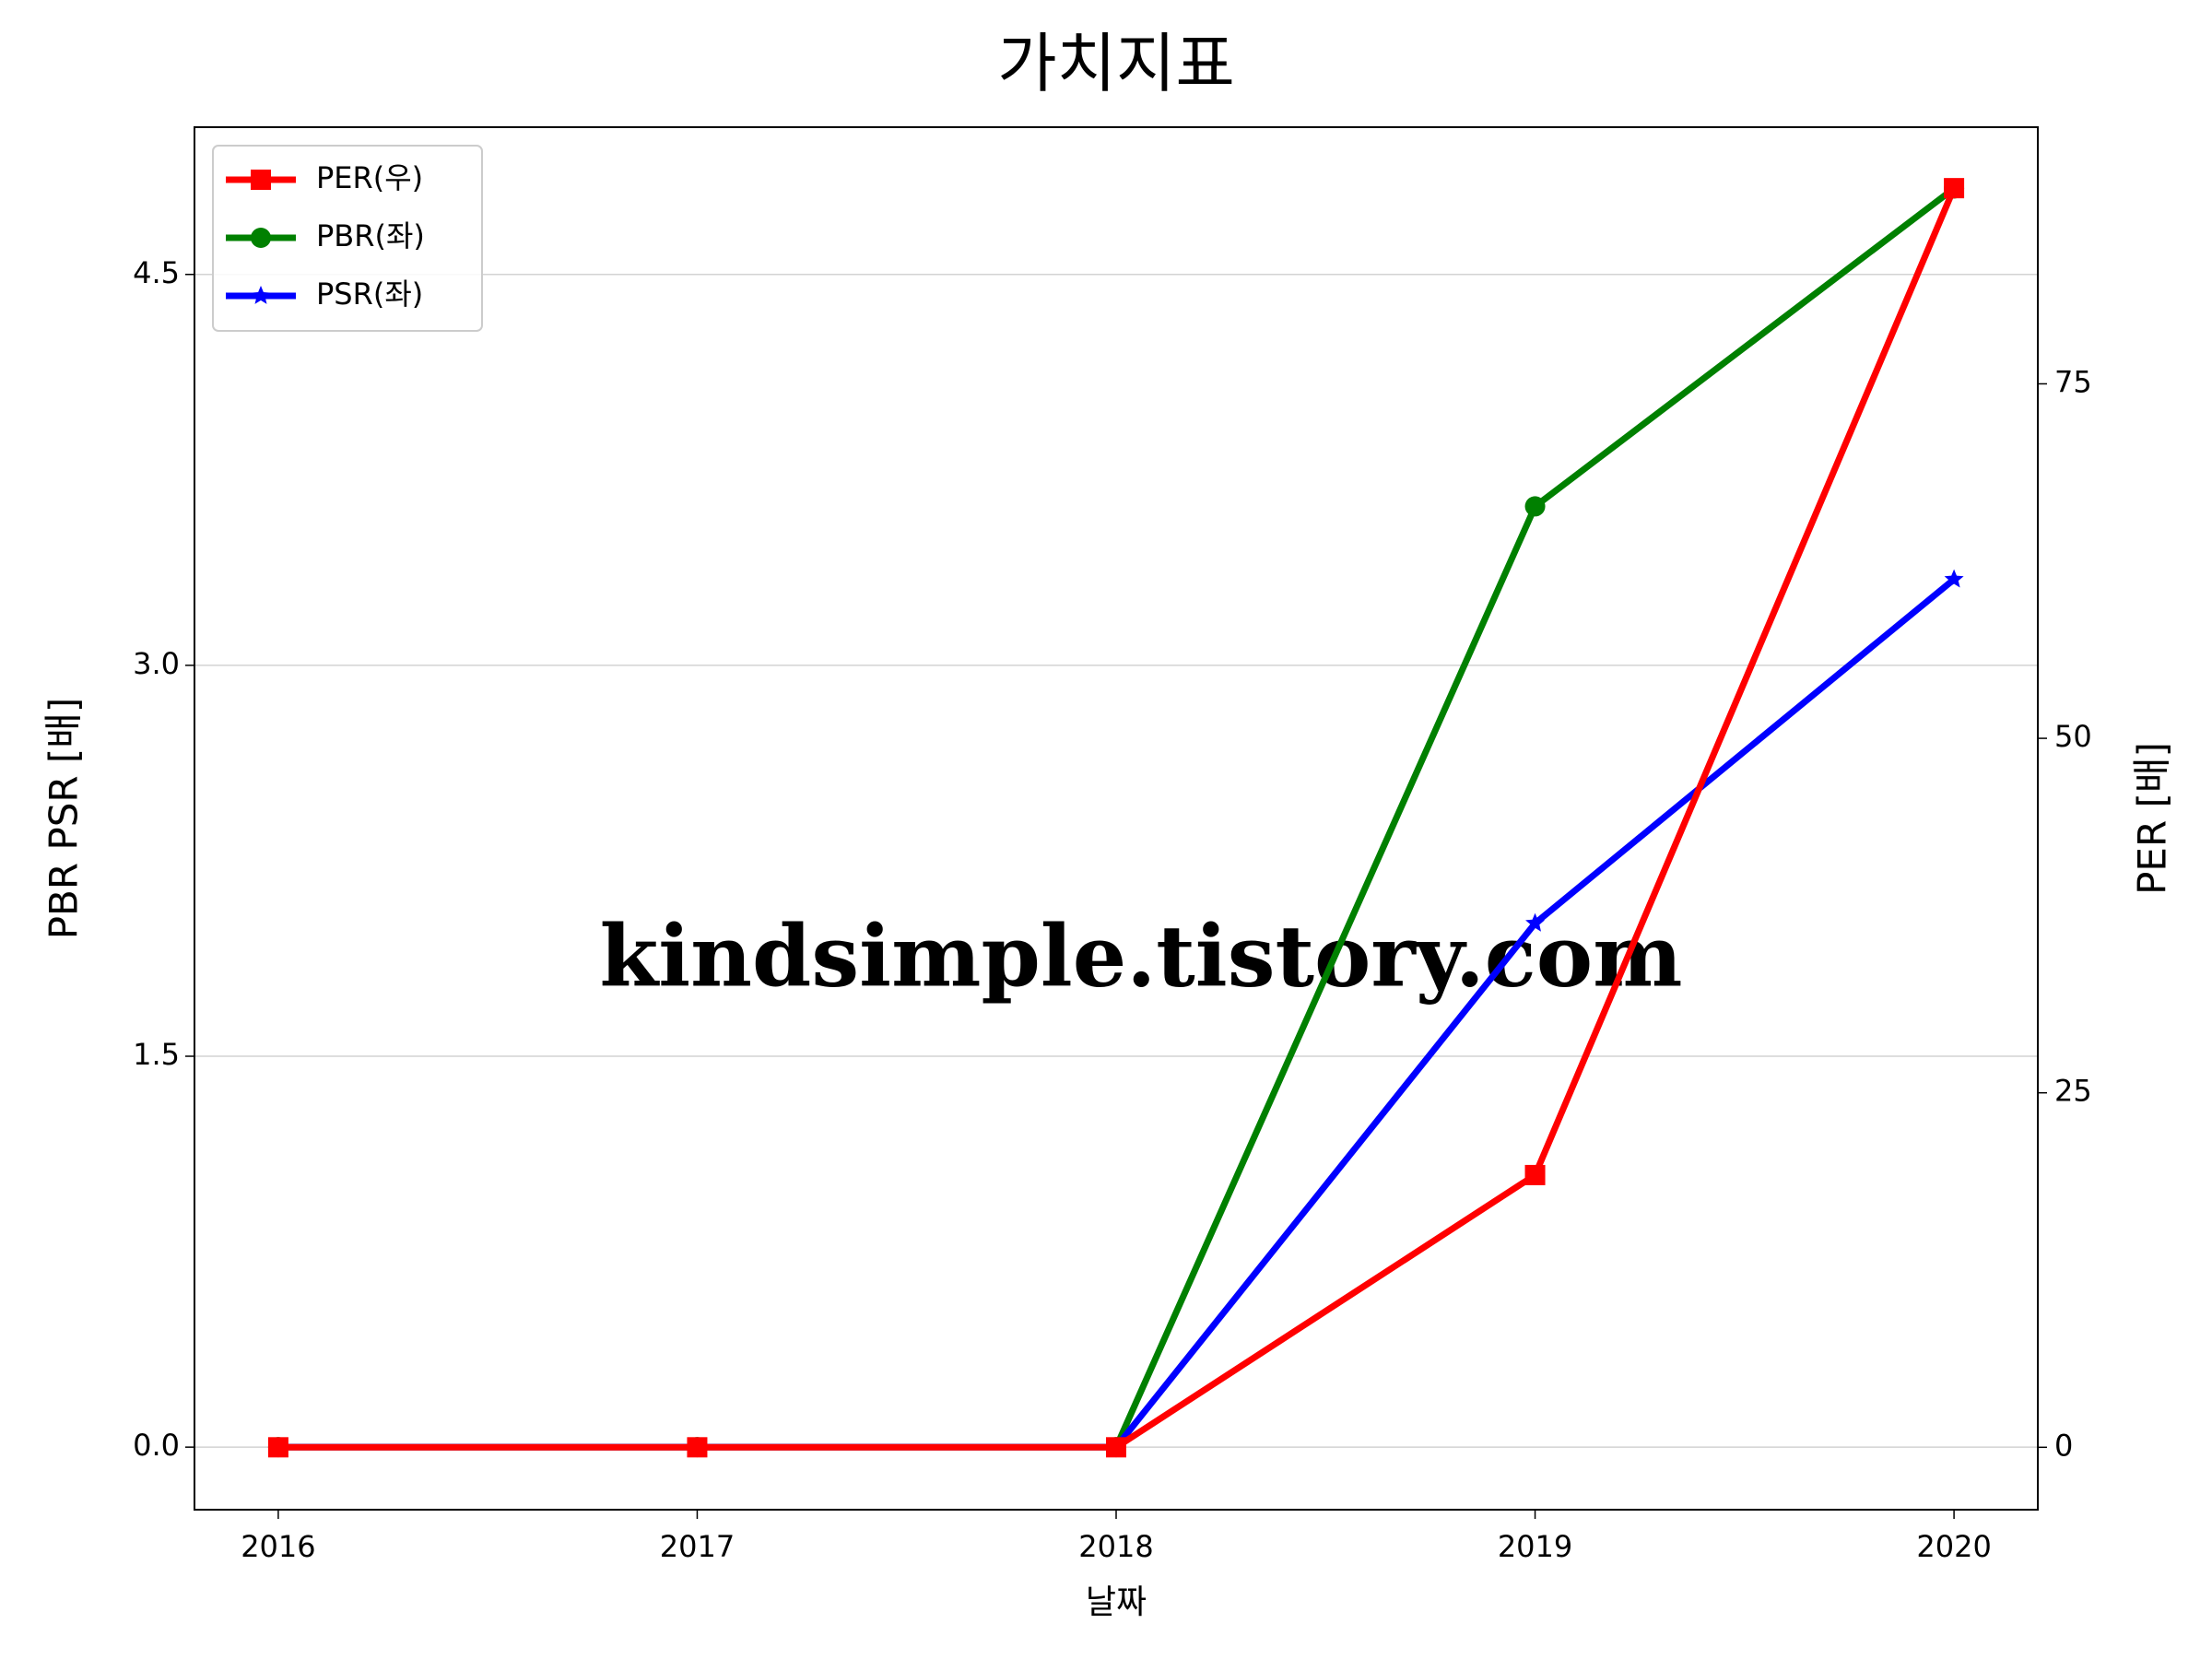 Image resolution: width=2212 pixels, height=1659 pixels. What do you see at coordinates (1115, 1546) in the screenshot?
I see `x-tick-label: 2018` at bounding box center [1115, 1546].